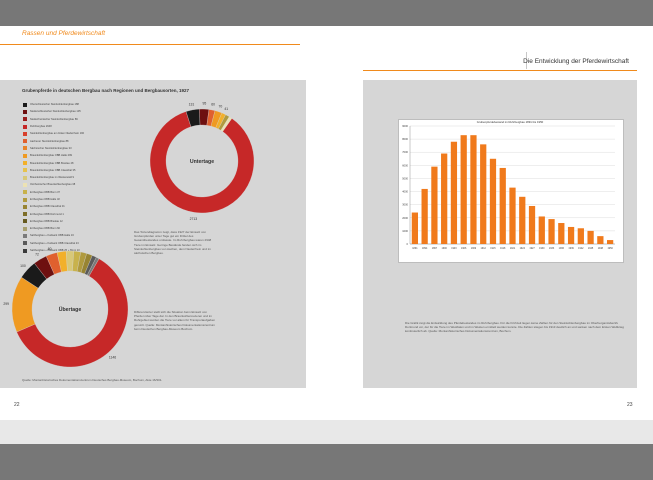 The image size is (653, 480). I want to click on page-number-right: 23, so click(630, 405).